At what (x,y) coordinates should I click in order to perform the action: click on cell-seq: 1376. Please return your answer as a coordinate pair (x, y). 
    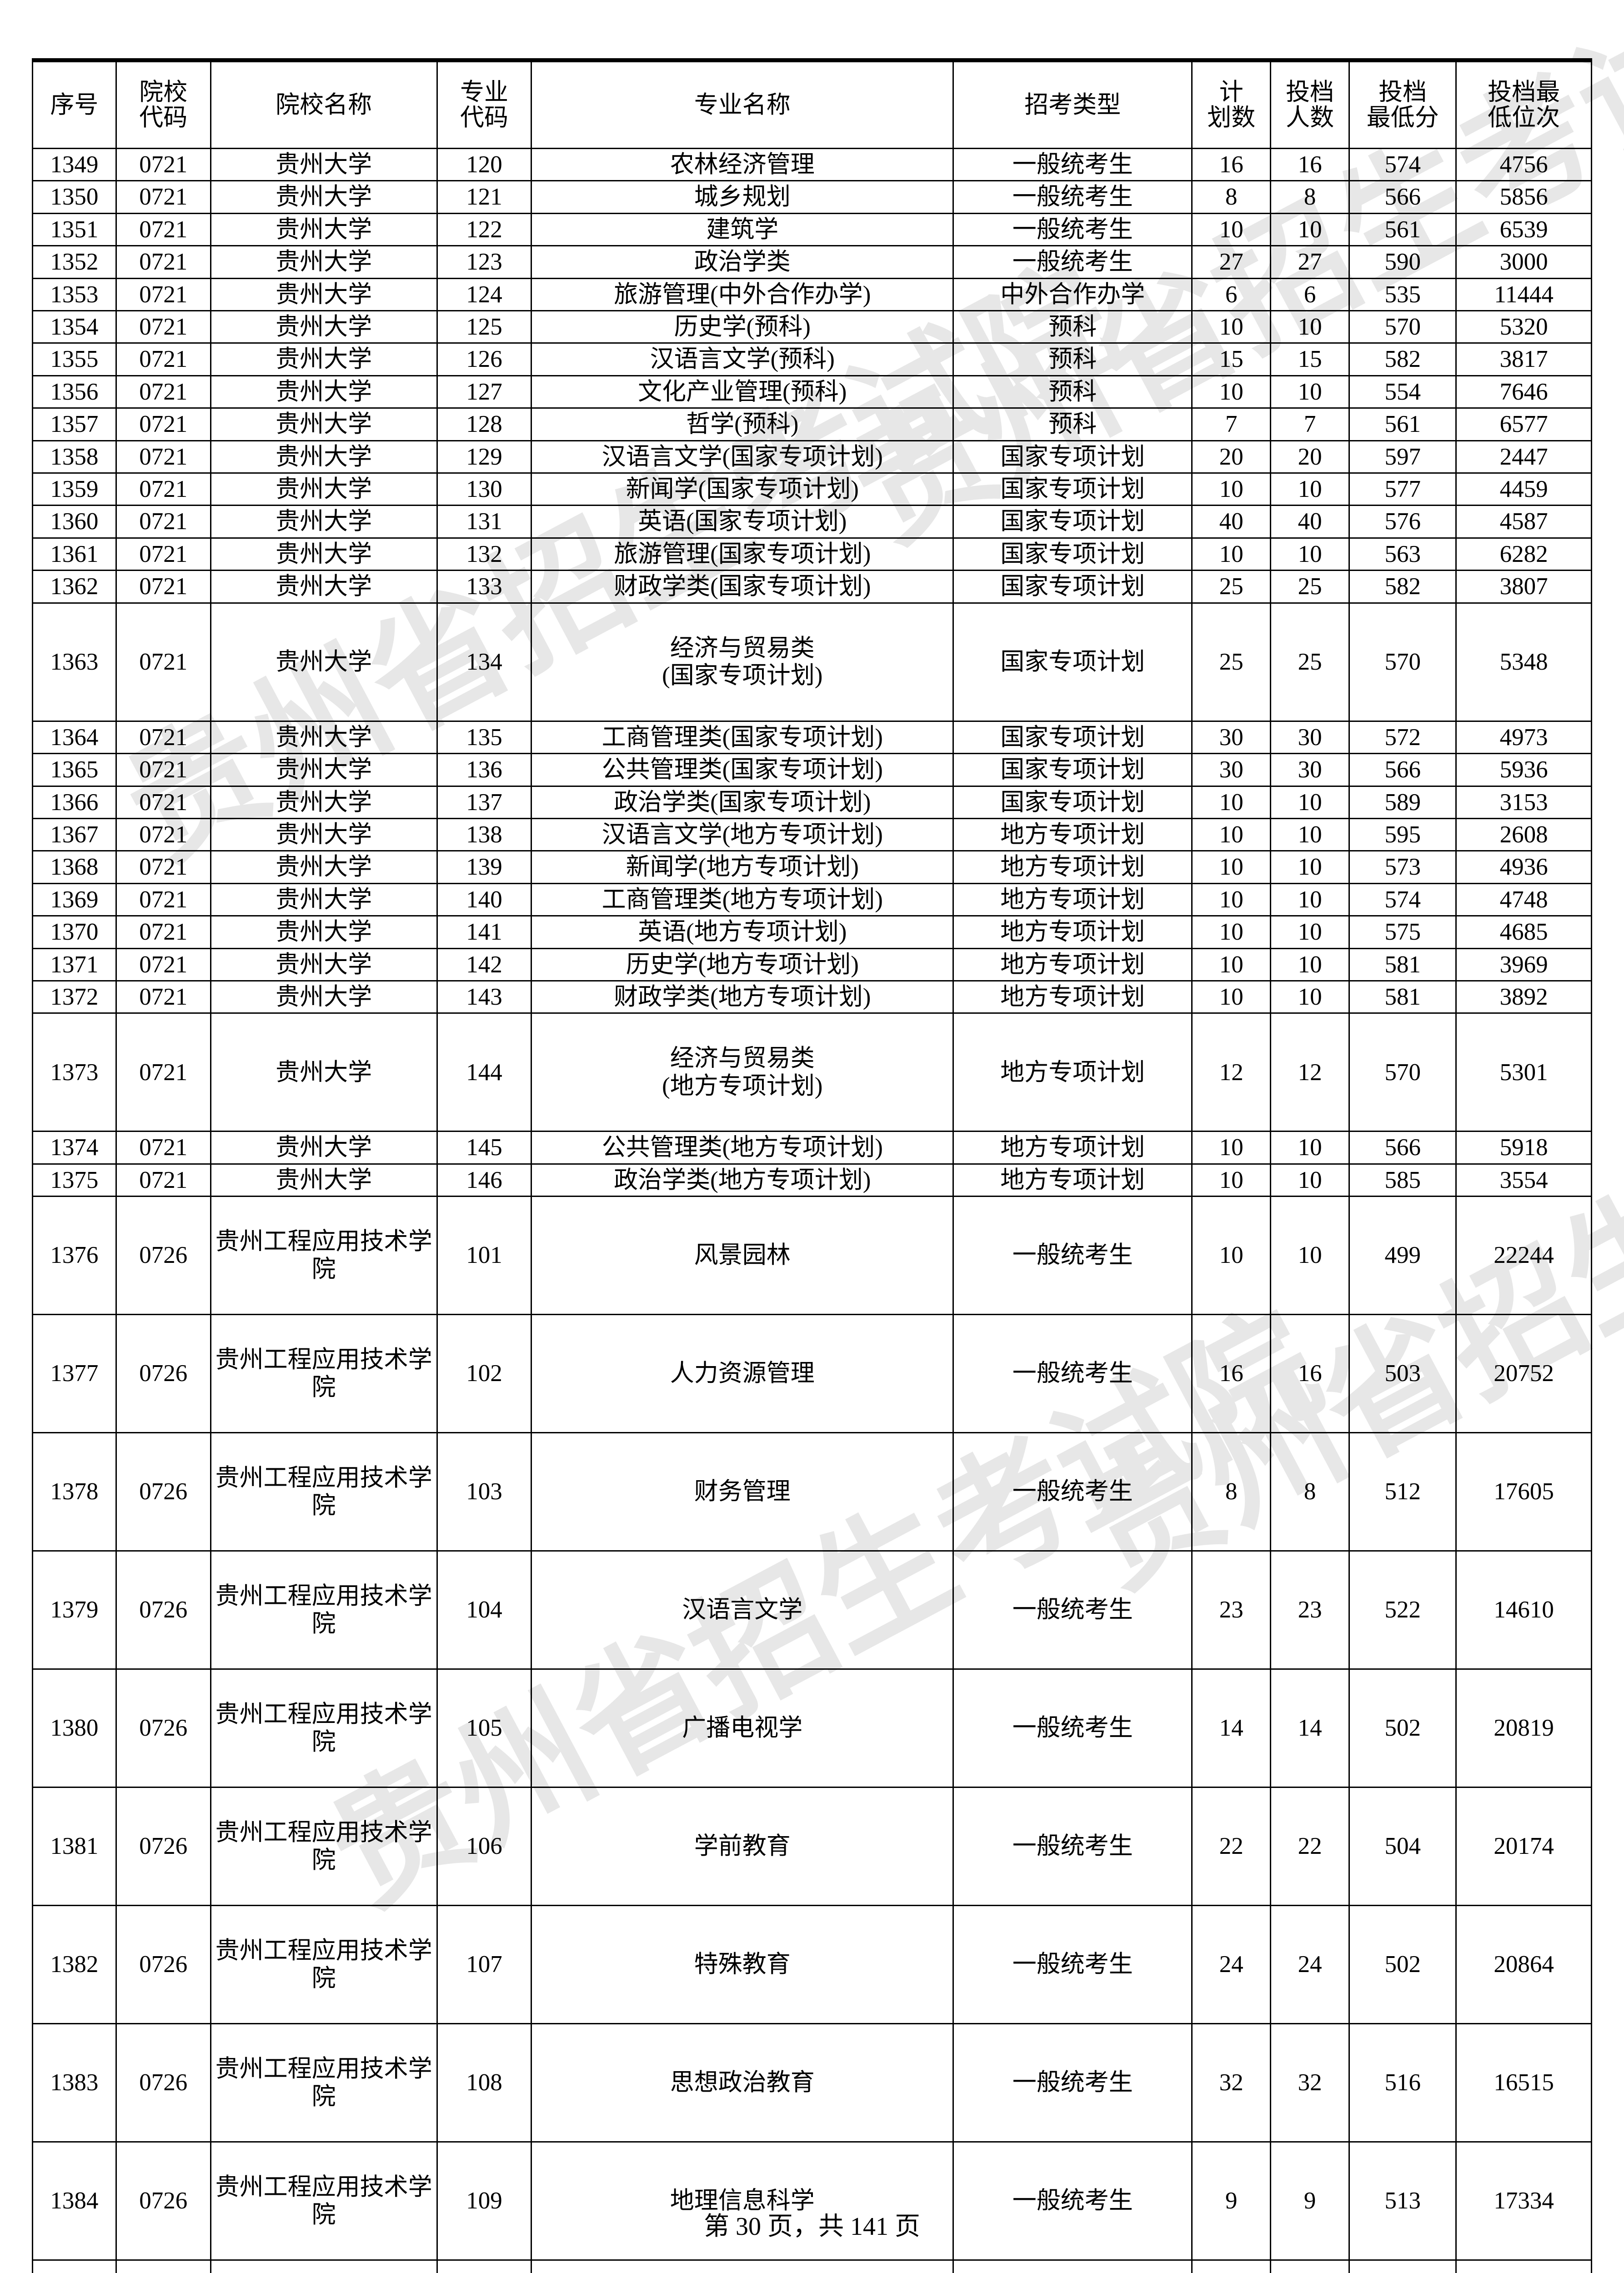
    Looking at the image, I should click on (74, 1256).